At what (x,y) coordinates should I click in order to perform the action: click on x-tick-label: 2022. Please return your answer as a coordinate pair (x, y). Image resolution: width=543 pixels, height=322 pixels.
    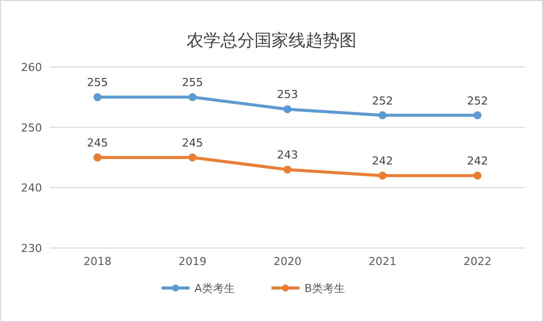
    Looking at the image, I should click on (478, 261).